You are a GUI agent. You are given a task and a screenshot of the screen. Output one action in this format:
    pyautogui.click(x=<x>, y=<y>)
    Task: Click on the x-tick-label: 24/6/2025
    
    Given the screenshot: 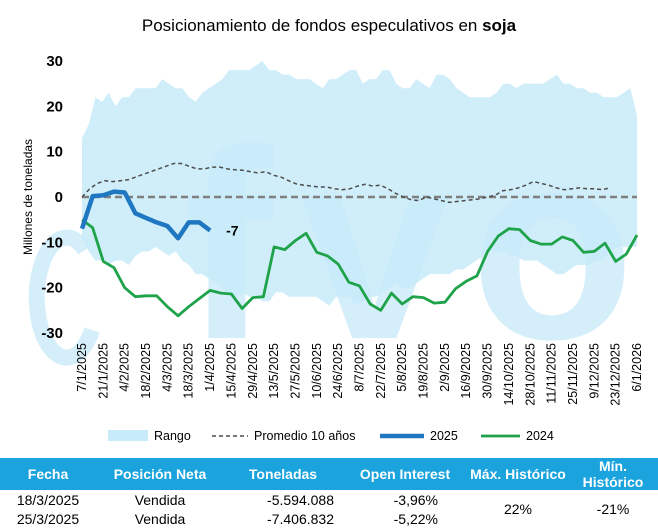 What is the action you would take?
    pyautogui.click(x=338, y=371)
    